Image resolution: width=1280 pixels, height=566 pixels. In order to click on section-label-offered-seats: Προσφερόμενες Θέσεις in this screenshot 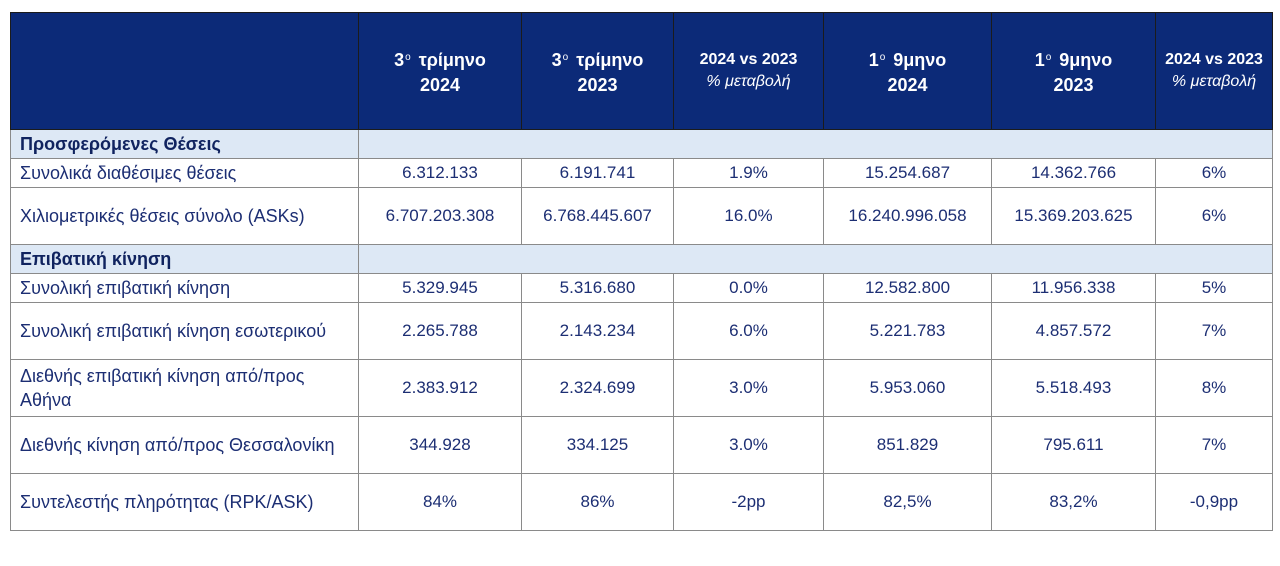, I will do `click(184, 144)`.